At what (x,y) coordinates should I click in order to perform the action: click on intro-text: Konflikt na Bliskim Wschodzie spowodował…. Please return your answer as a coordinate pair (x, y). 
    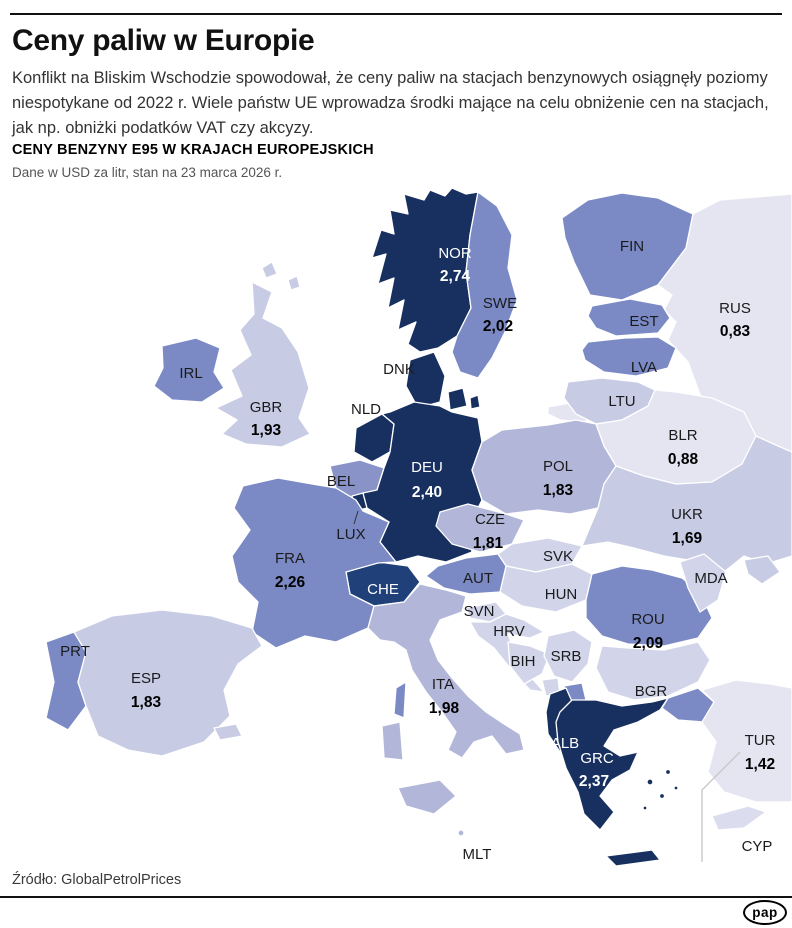
    Looking at the image, I should click on (390, 103).